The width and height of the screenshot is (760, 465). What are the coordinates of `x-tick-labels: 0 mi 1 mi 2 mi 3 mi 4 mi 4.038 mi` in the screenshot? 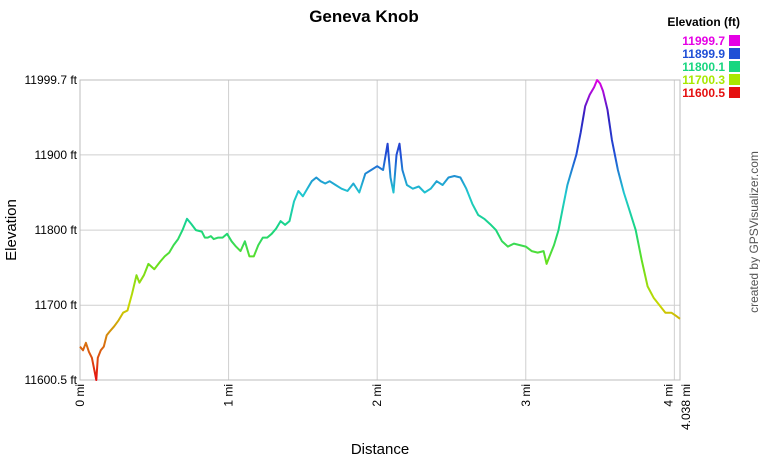 It's located at (383, 407).